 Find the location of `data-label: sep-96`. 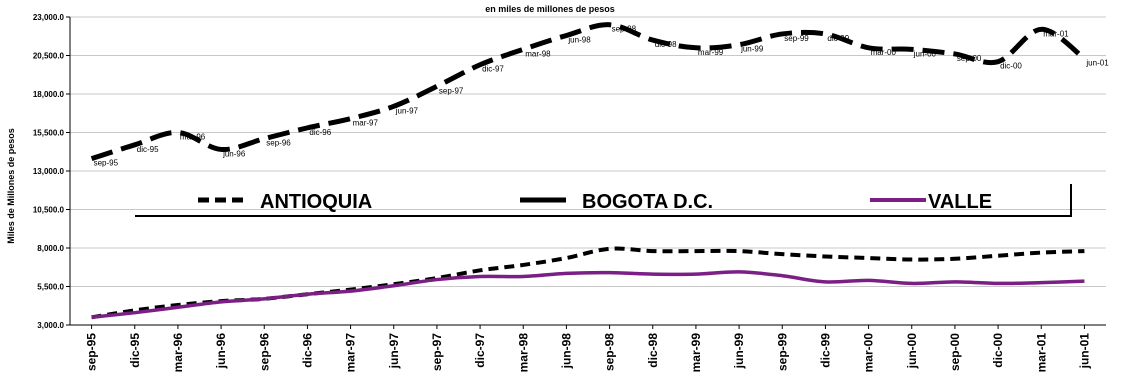

data-label: sep-96 is located at coordinates (278, 143).